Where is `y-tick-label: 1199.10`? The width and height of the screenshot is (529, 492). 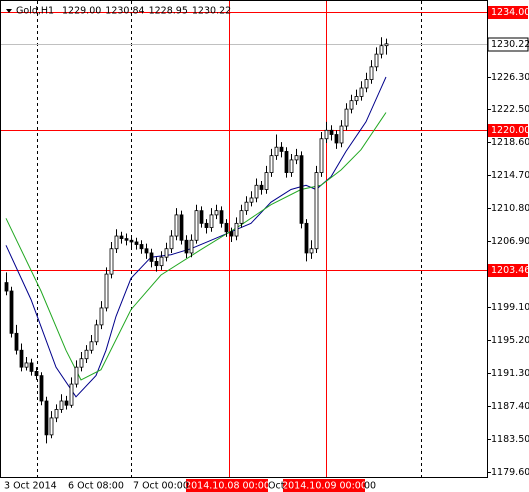
y-tick-label: 1199.10 is located at coordinates (510, 307).